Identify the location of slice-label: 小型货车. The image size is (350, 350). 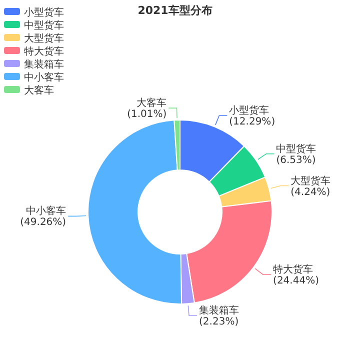
(249, 110).